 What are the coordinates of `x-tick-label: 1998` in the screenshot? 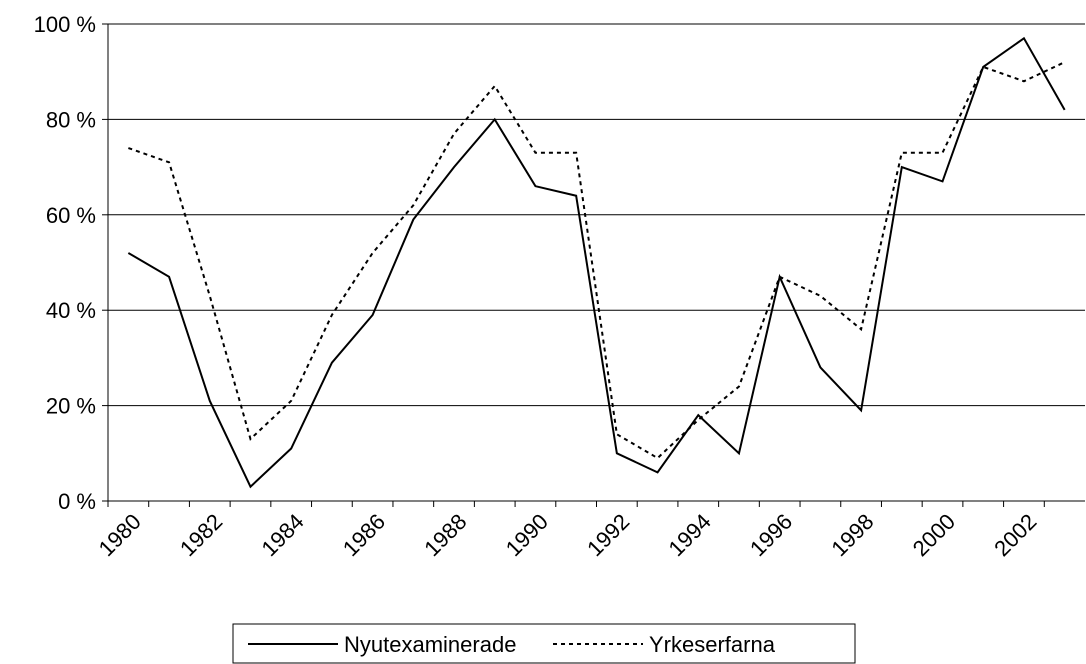 It's located at (852, 535).